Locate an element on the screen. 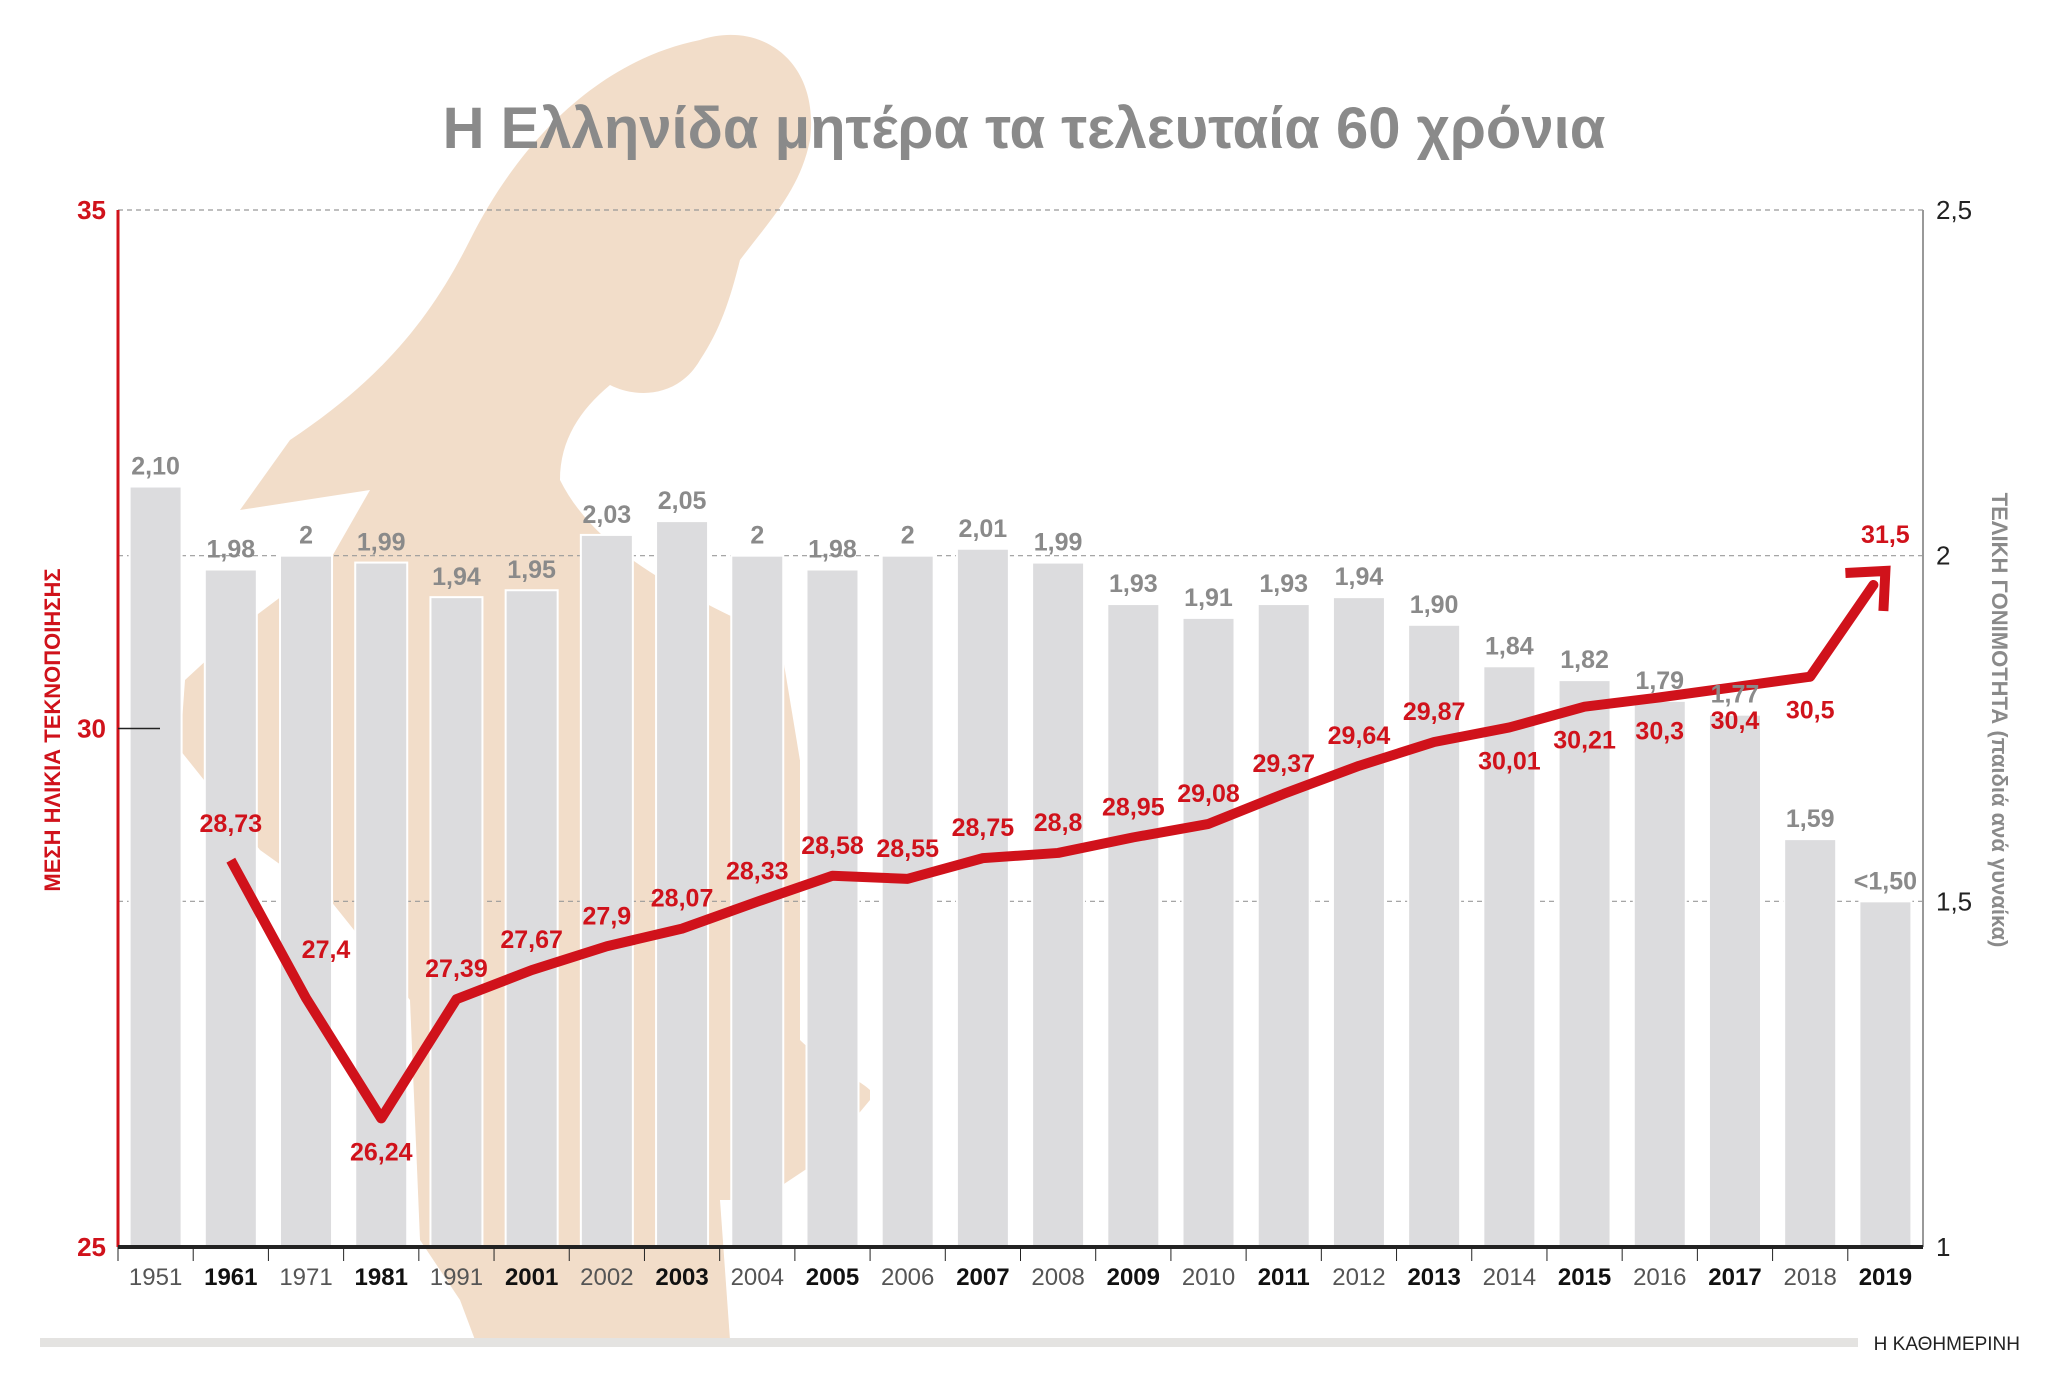  x-tick-label: 2005 is located at coordinates (832, 1277).